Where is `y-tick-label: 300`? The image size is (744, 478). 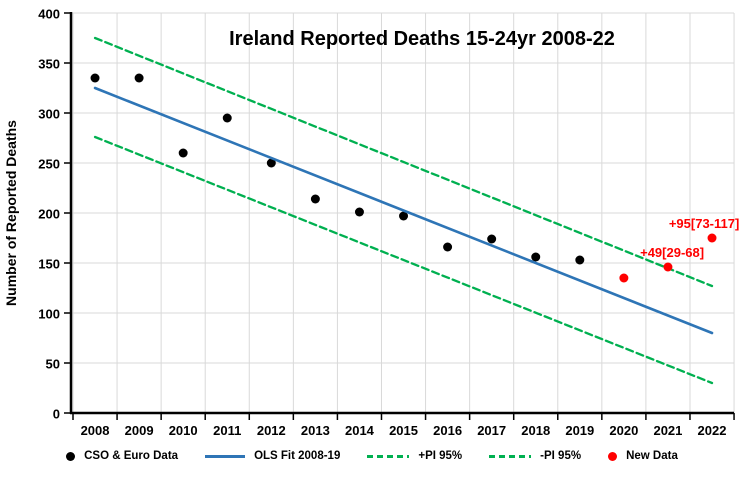
y-tick-label: 300 is located at coordinates (49, 114).